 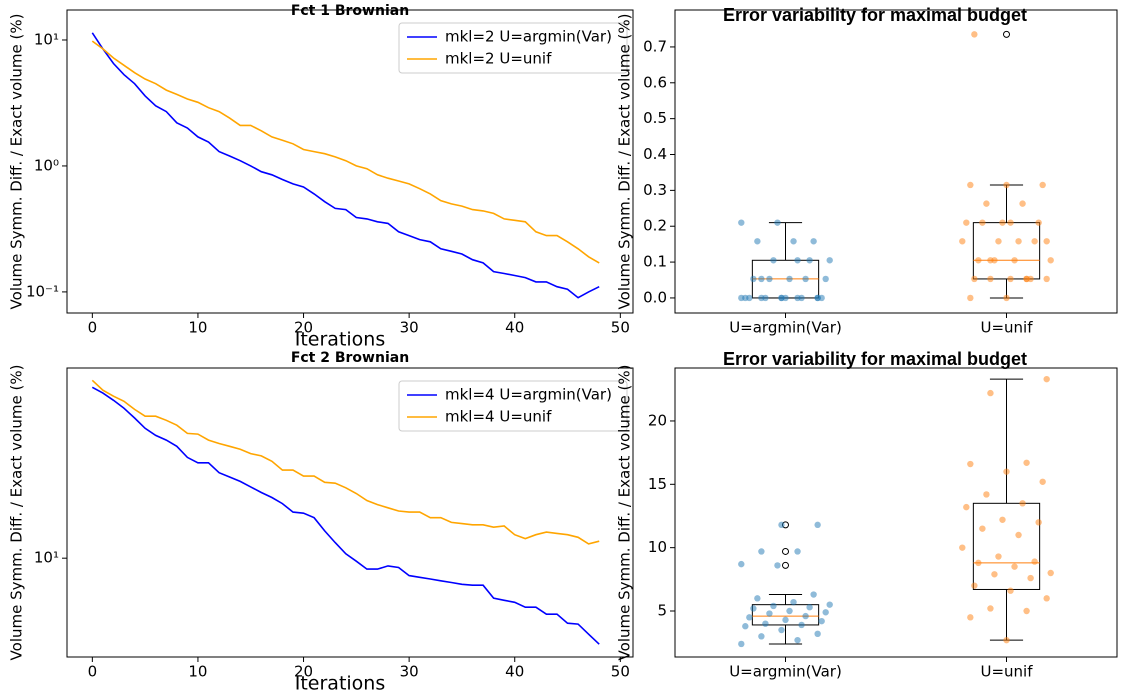 What do you see at coordinates (1006, 34) in the screenshot?
I see `flier` at bounding box center [1006, 34].